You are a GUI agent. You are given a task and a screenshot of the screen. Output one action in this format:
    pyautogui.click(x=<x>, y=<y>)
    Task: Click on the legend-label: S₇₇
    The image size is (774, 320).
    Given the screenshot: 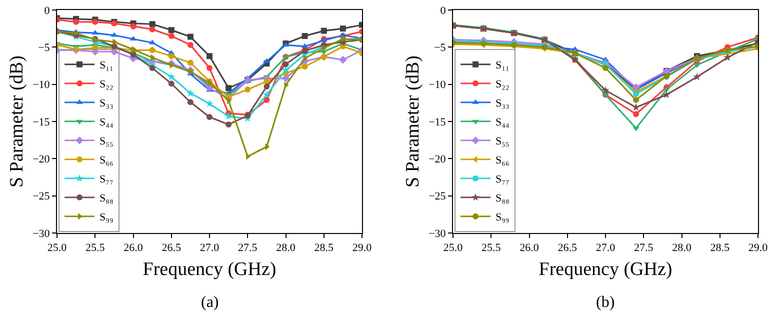 What is the action you would take?
    pyautogui.click(x=503, y=180)
    